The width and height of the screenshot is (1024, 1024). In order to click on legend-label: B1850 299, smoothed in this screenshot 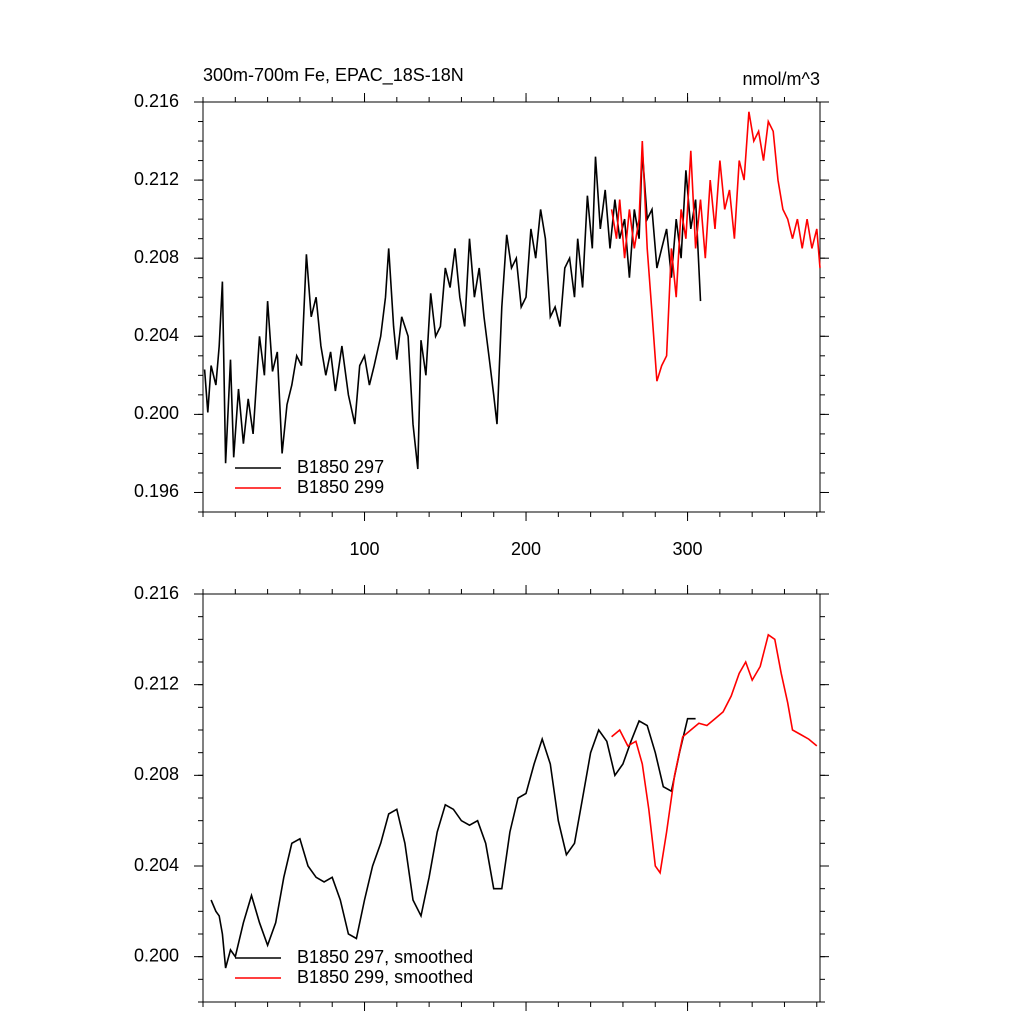, I will do `click(385, 977)`.